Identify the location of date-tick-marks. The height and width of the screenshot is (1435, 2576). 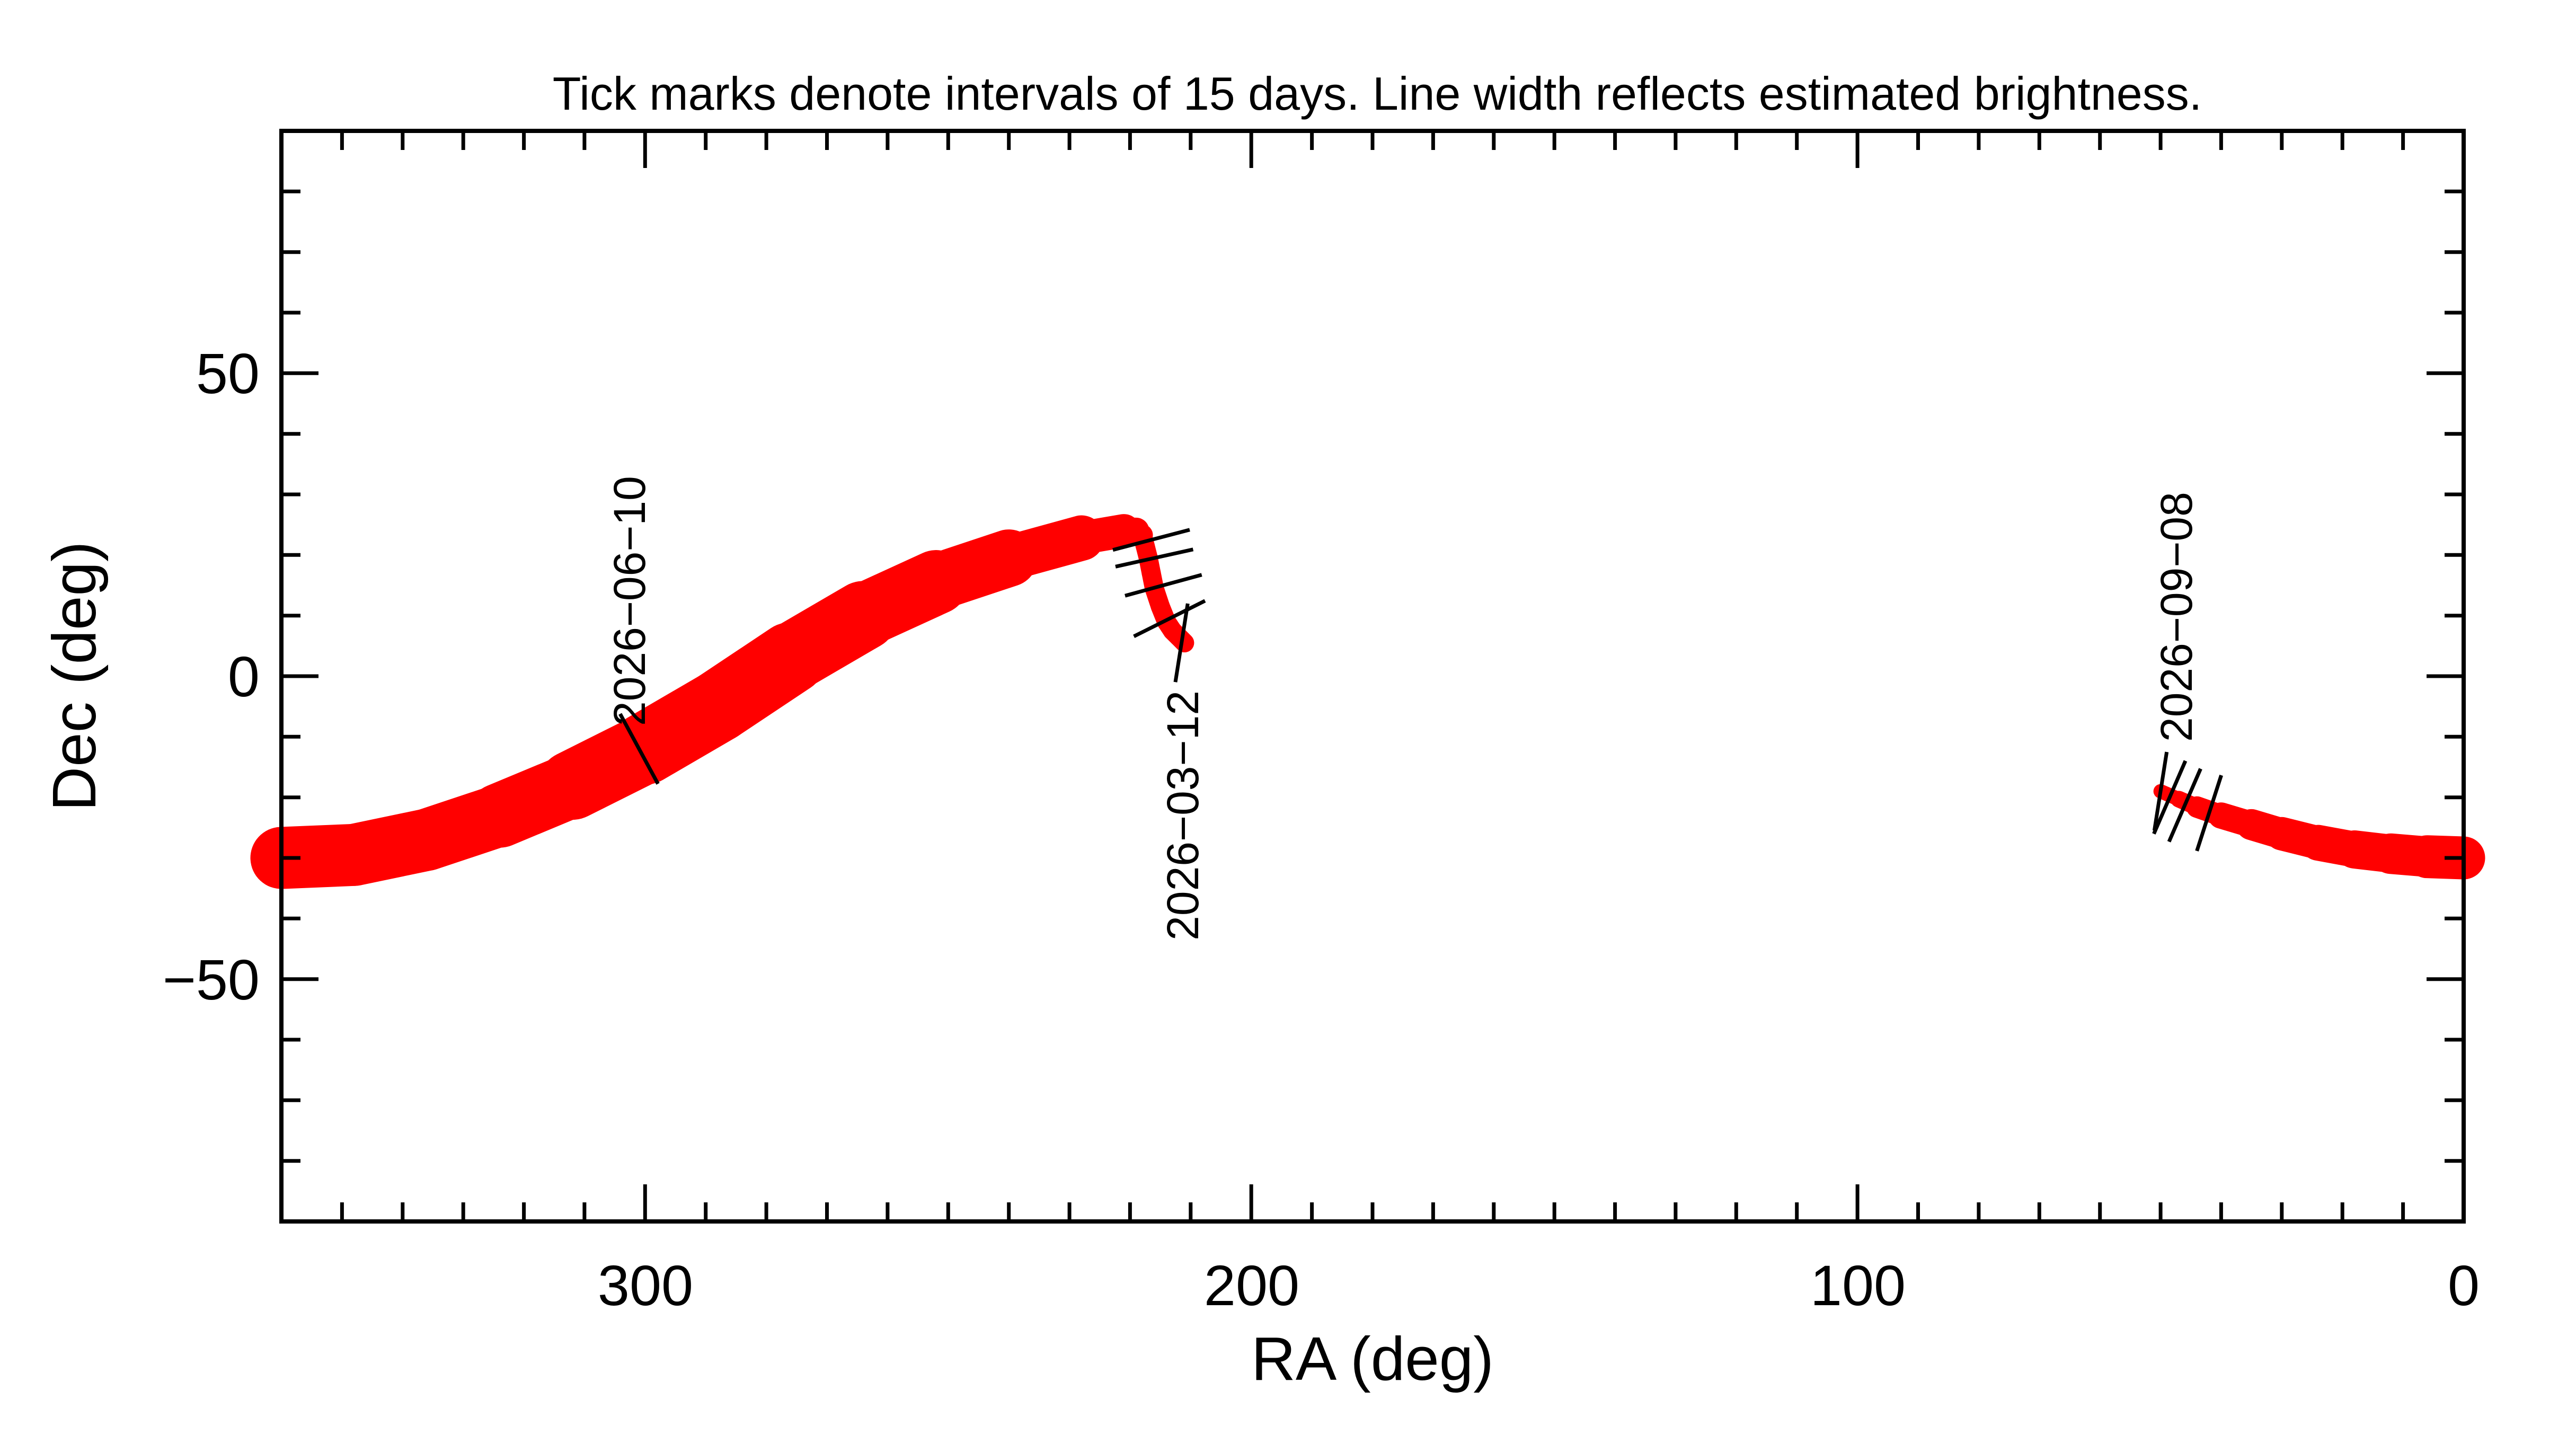
(1420, 690).